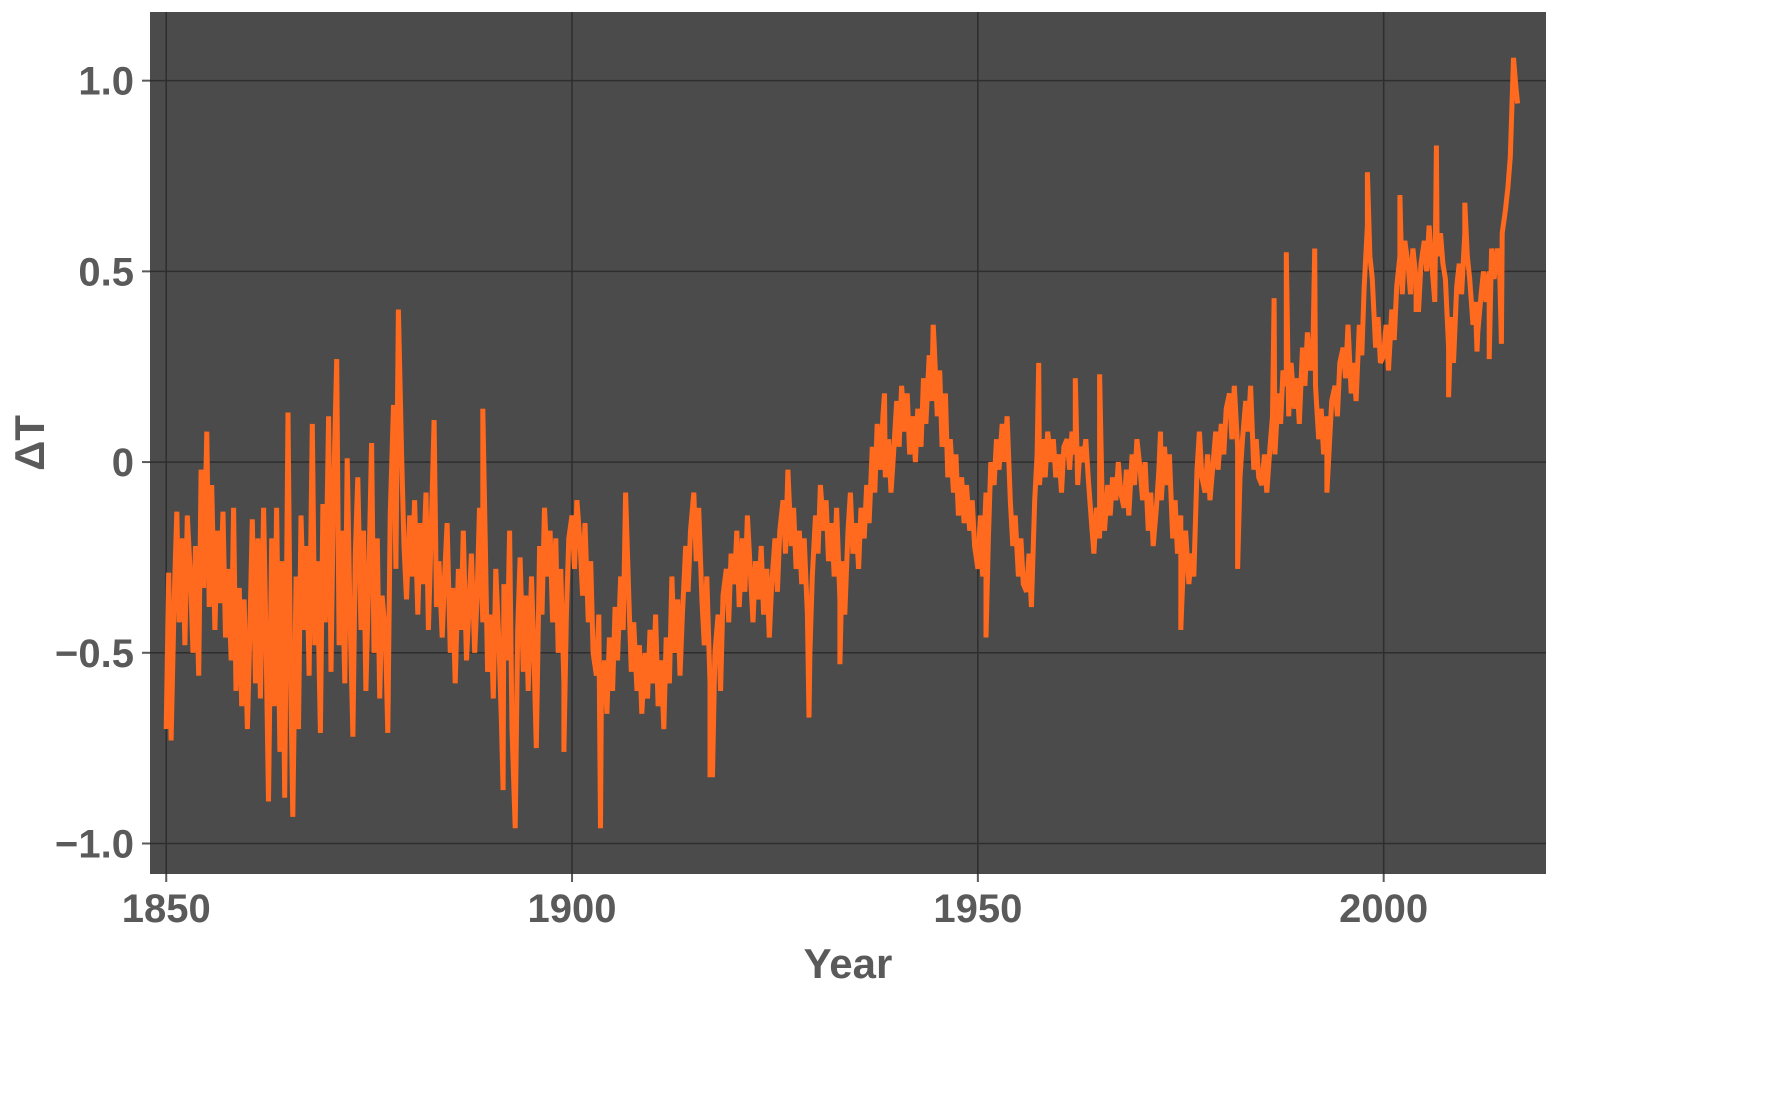 This screenshot has height=1120, width=1774. Describe the element at coordinates (775, 902) in the screenshot. I see `x-axis-ticks: 1850 1900 1950 2000` at that location.